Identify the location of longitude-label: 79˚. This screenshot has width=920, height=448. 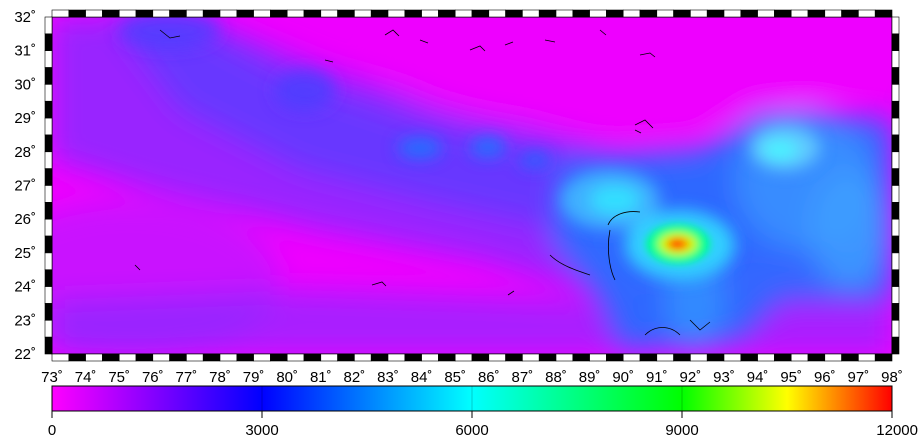
(254, 377).